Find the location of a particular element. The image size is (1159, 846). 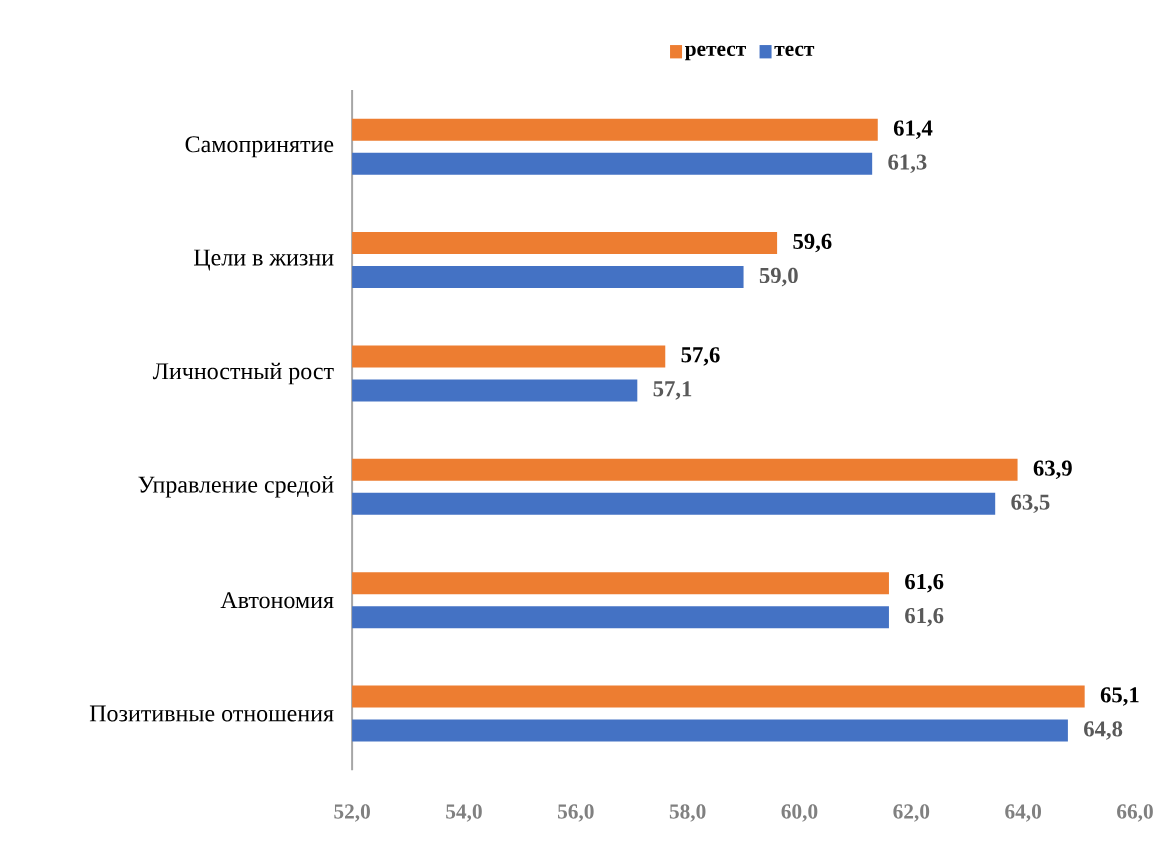

x-tick-label: 60,0 is located at coordinates (799, 813).